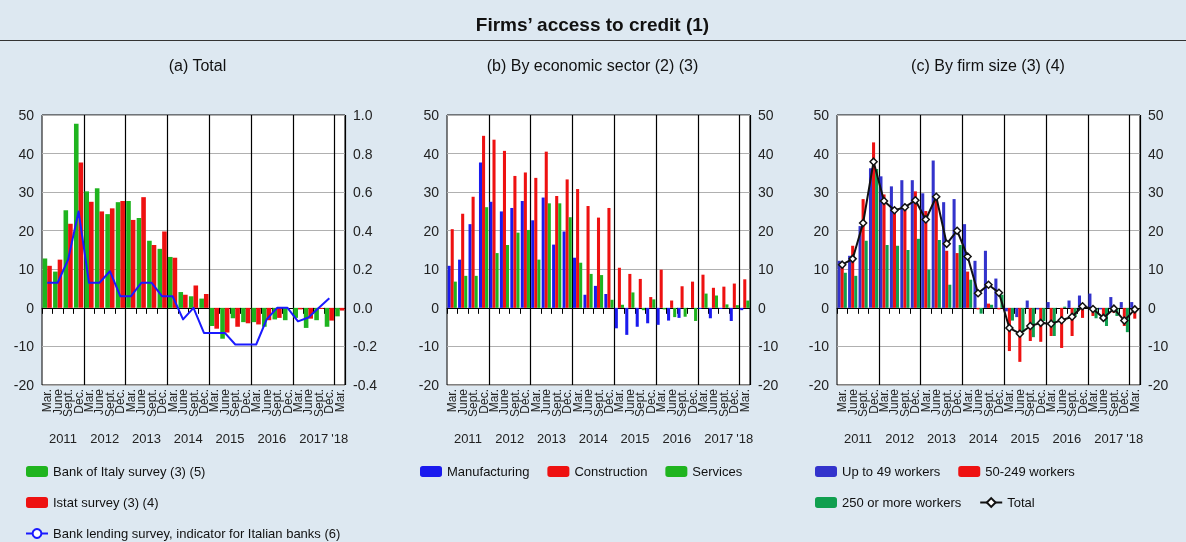 The width and height of the screenshot is (1186, 542). Describe the element at coordinates (363, 269) in the screenshot. I see `y2-tick-label: 0.2` at that location.